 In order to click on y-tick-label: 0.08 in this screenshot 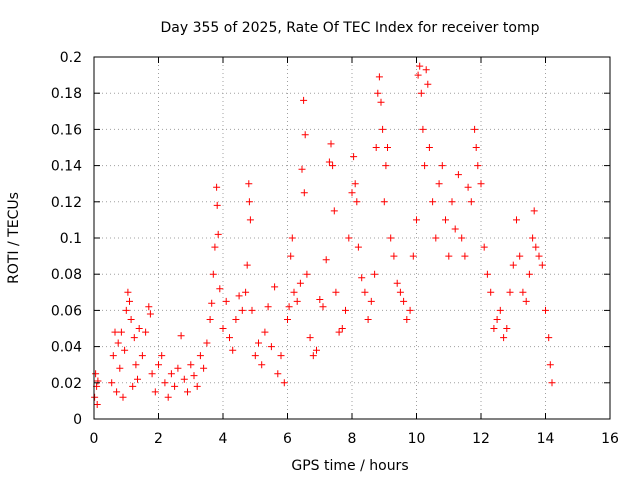, I will do `click(66, 275)`.